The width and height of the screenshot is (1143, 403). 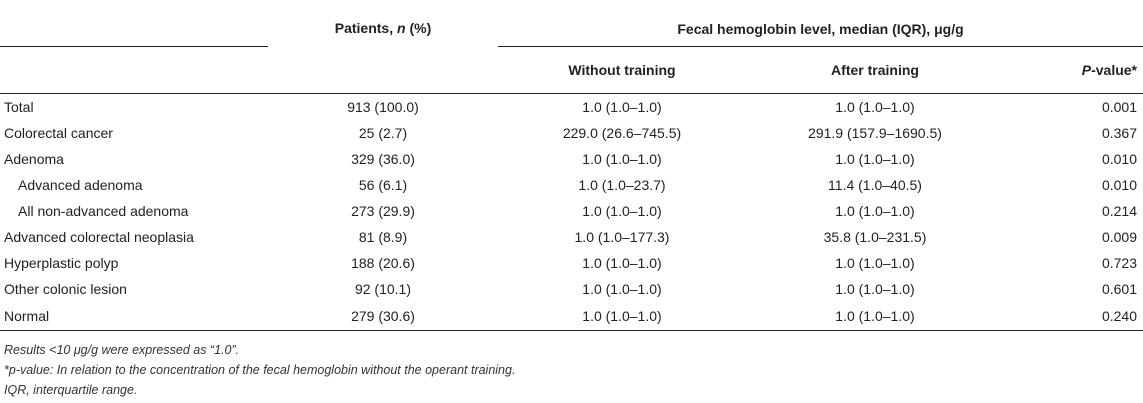 What do you see at coordinates (622, 185) in the screenshot?
I see `row-without-training: 1.0 (1.0–23.7)` at bounding box center [622, 185].